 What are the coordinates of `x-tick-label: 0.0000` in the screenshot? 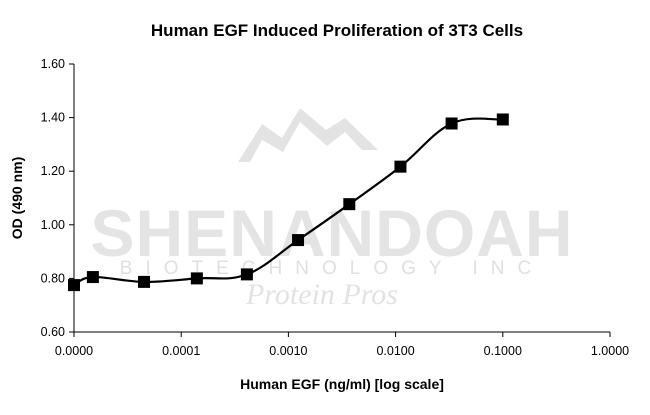 It's located at (74, 351).